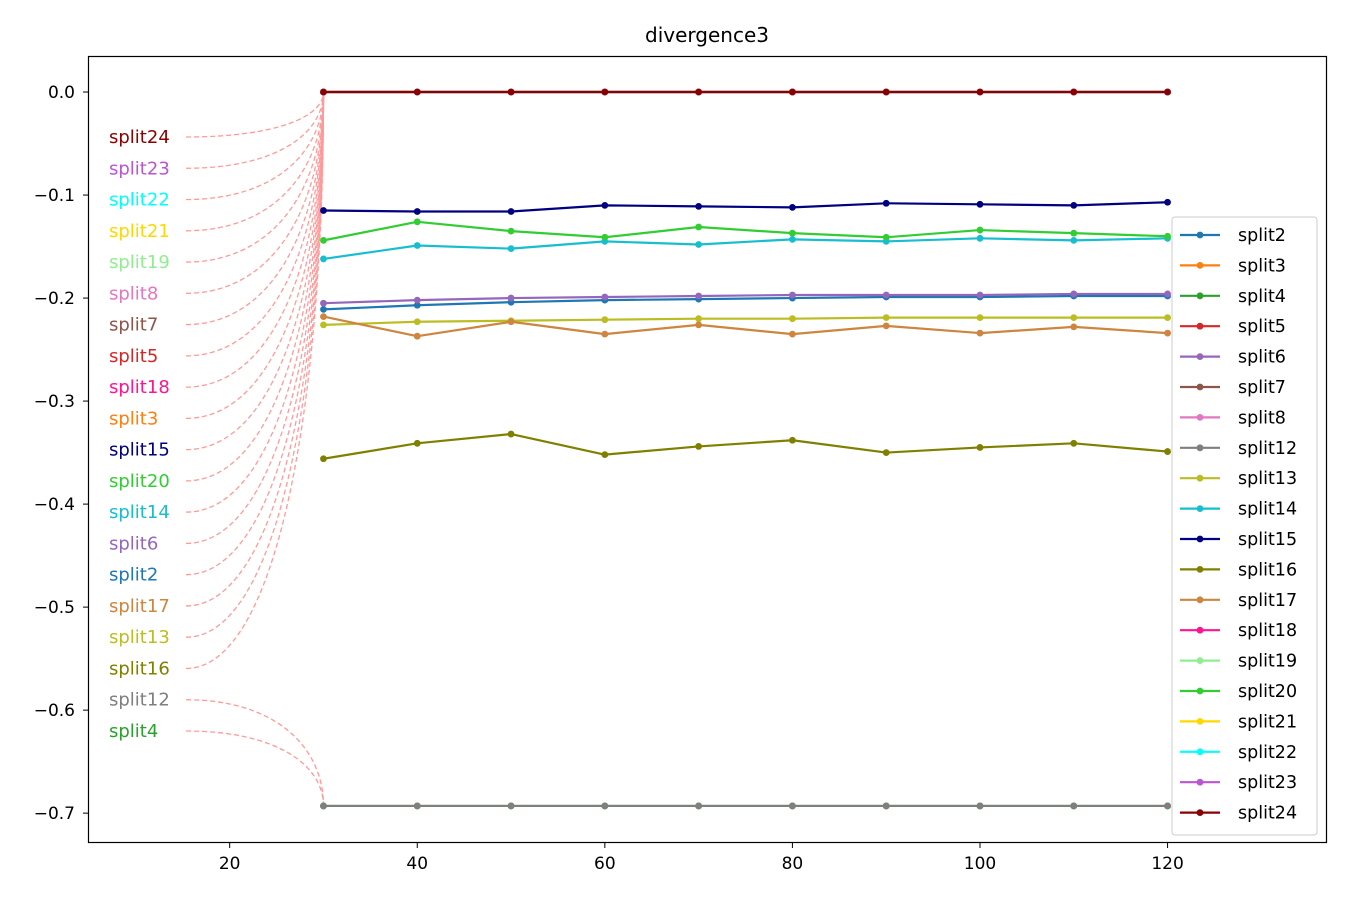 This screenshot has width=1350, height=900. Describe the element at coordinates (980, 864) in the screenshot. I see `x-tick-label: 100` at that location.